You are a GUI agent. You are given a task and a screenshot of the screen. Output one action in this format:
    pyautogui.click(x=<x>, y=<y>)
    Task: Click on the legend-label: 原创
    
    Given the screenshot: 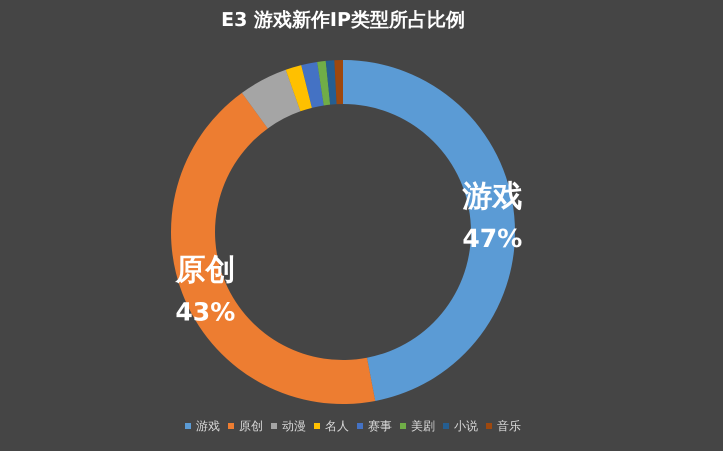 What is the action you would take?
    pyautogui.click(x=251, y=426)
    